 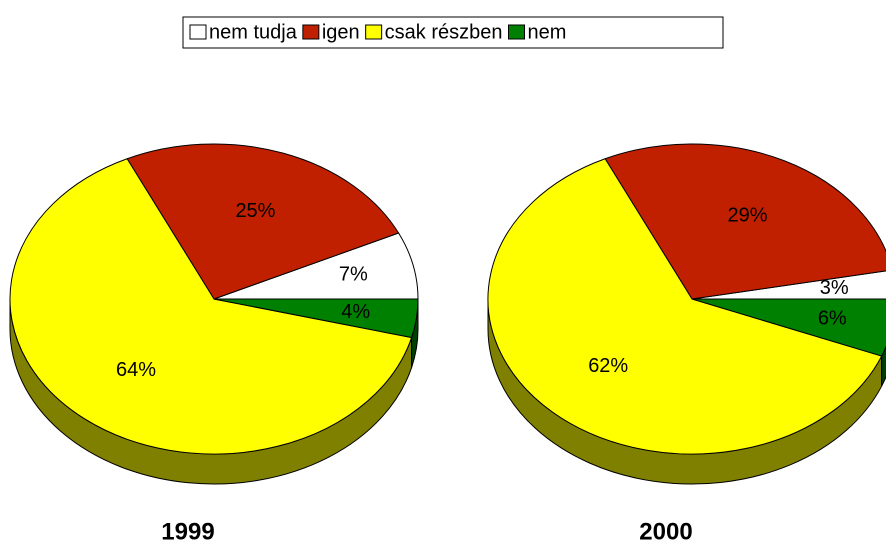 What do you see at coordinates (255, 211) in the screenshot?
I see `data-label: 25%` at bounding box center [255, 211].